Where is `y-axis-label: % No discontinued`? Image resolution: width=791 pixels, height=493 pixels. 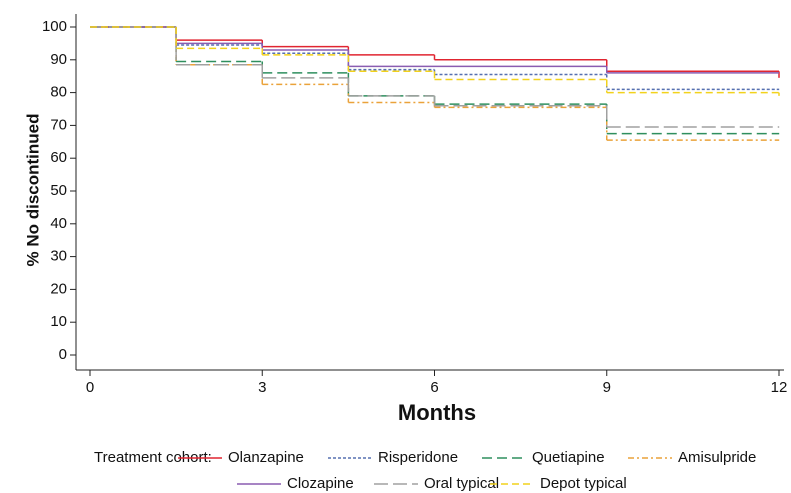 y-axis-label: % No discontinued is located at coordinates (32, 190).